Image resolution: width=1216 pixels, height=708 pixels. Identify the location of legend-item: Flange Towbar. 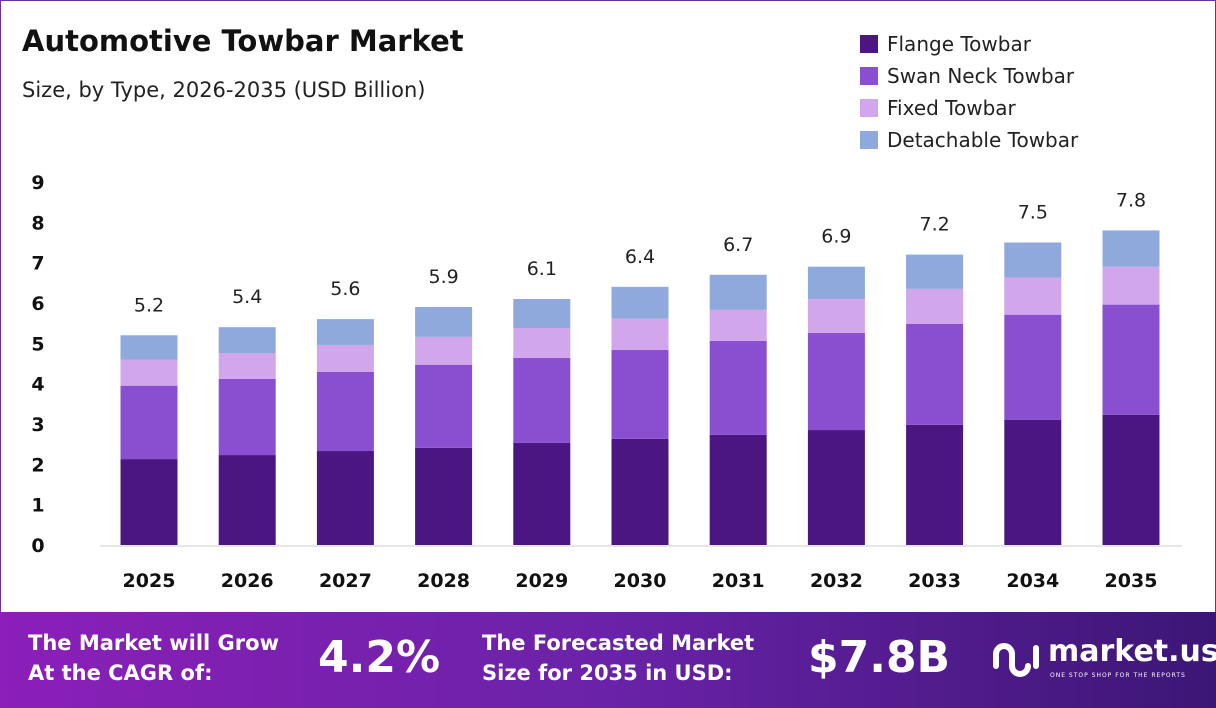
(969, 44).